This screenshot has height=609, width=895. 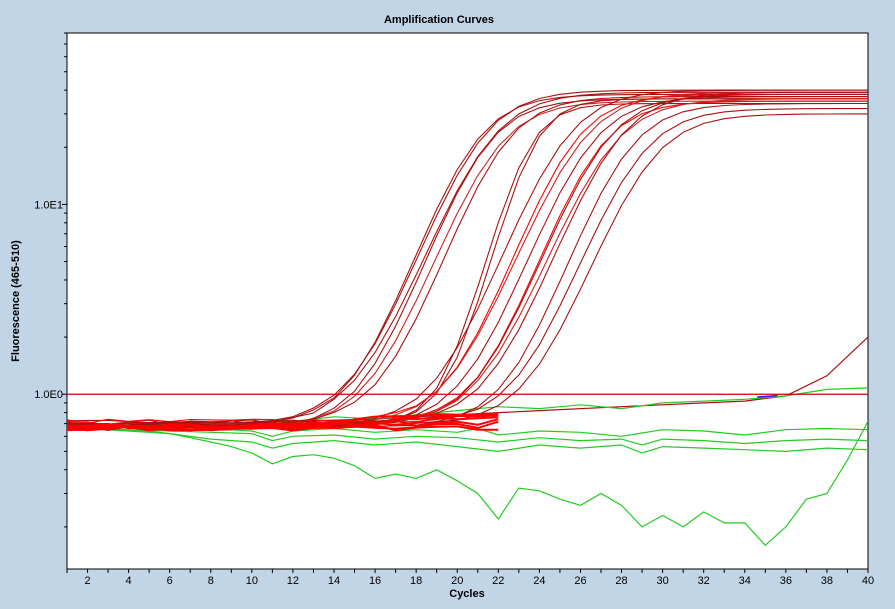 I want to click on x-tick-label: 22, so click(x=498, y=581).